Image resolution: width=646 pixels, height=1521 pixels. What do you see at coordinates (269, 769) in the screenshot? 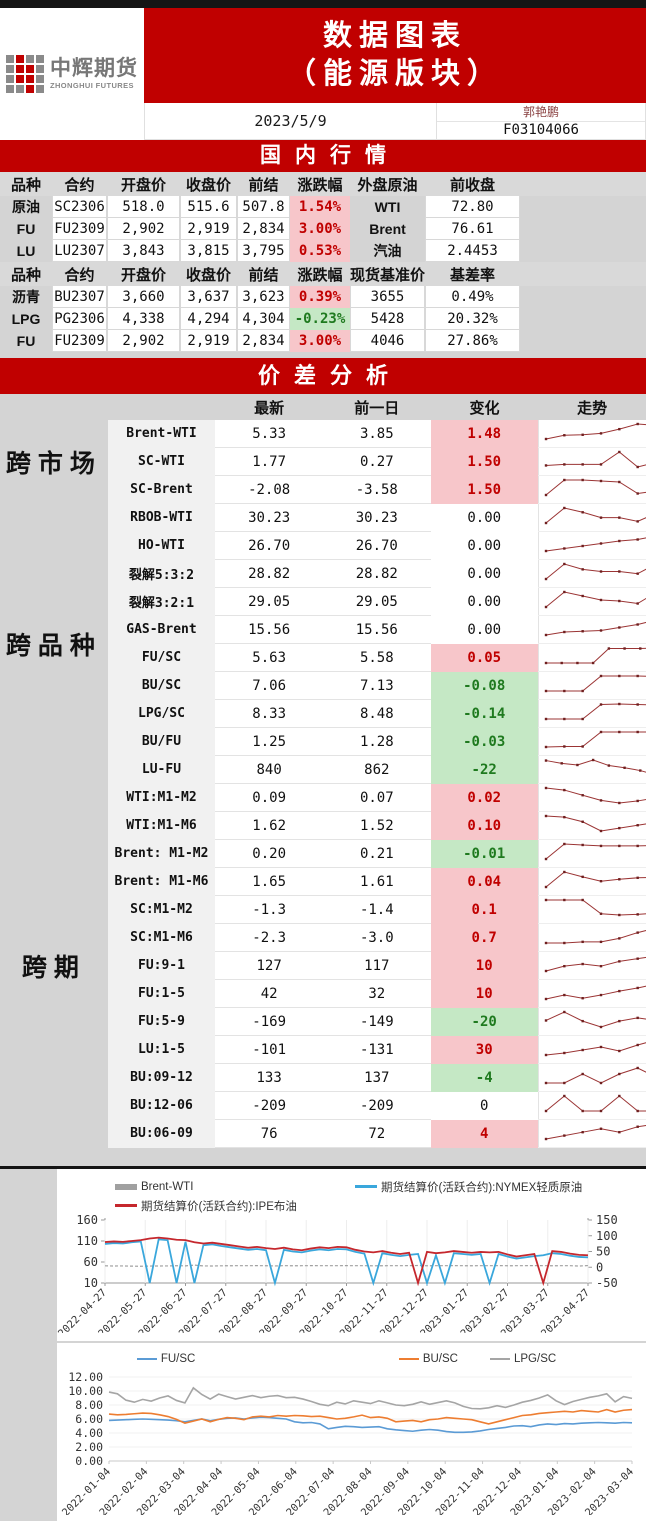
I see `spread-latest: 840` at bounding box center [269, 769].